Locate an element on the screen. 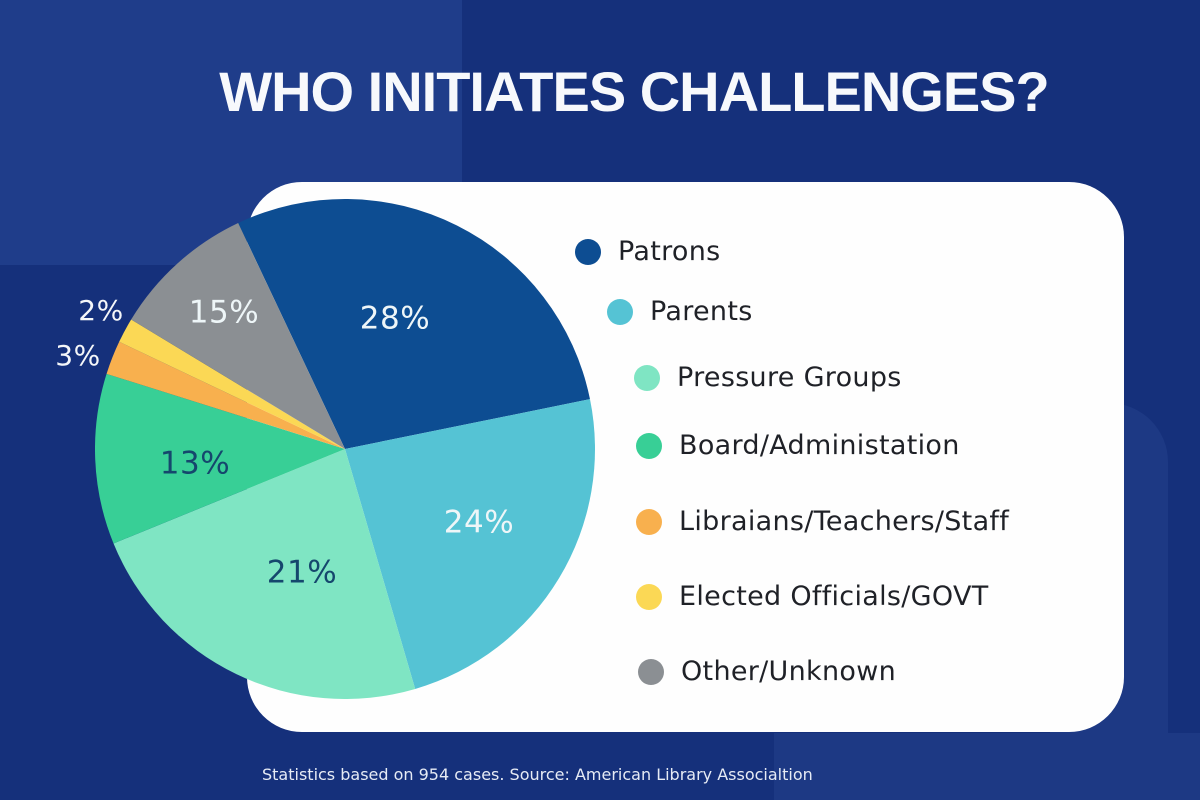 This screenshot has height=800, width=1200. legend-label-parents: Parents is located at coordinates (701, 311).